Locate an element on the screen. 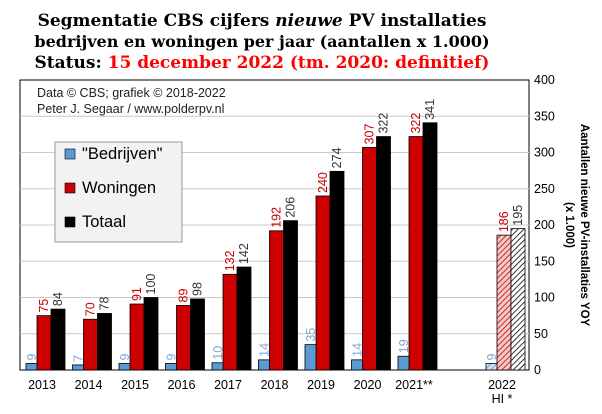 Image resolution: width=602 pixels, height=414 pixels. bar-value-label: 132 is located at coordinates (230, 260).